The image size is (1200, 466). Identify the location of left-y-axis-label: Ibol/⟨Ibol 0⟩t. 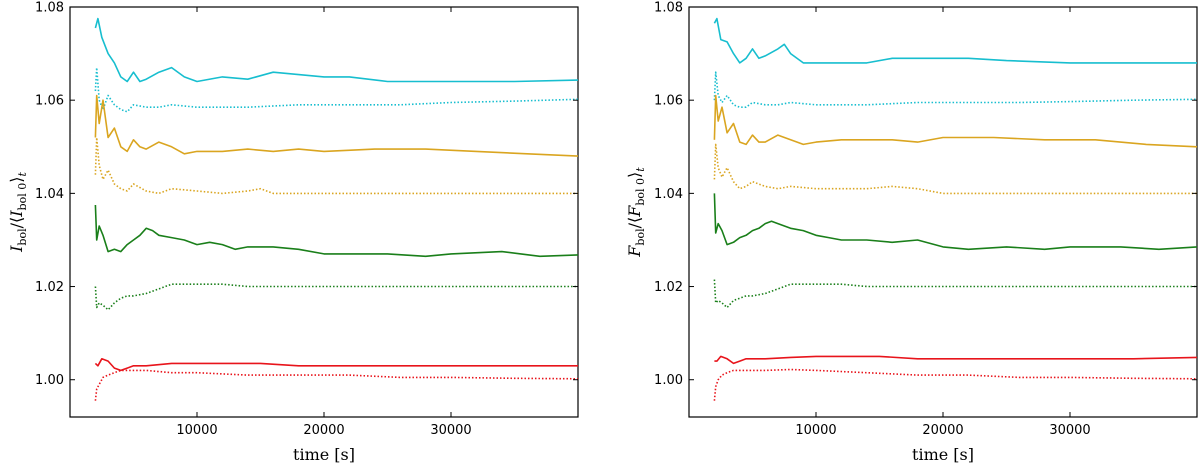
(18, 212).